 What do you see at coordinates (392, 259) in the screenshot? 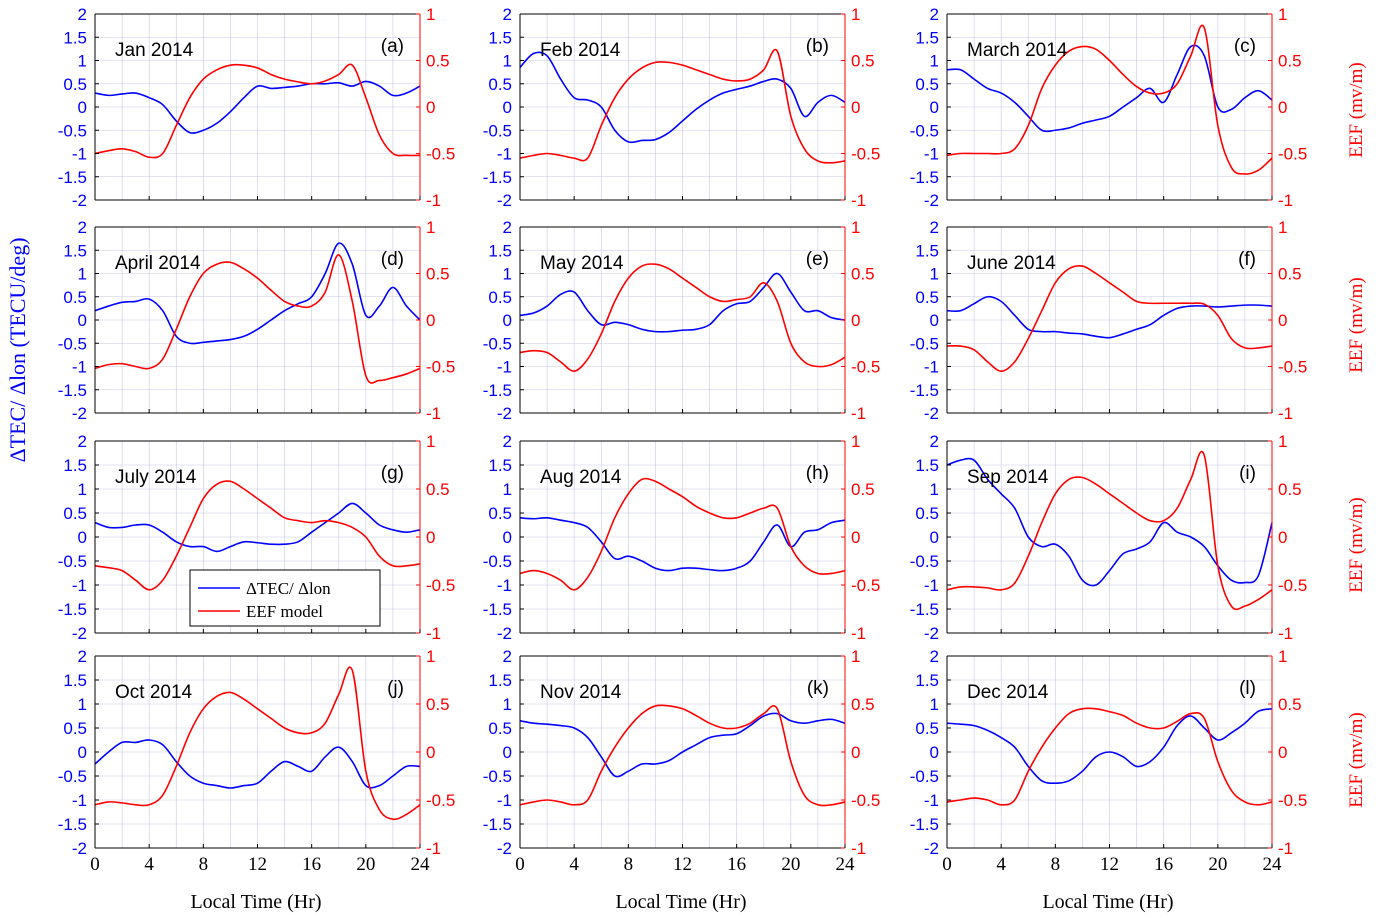
I see `panel-tag: (d)` at bounding box center [392, 259].